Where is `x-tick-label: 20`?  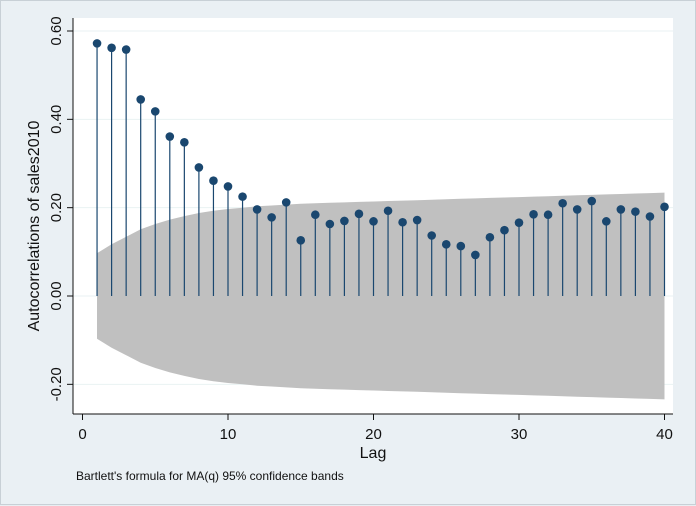
x-tick-label: 20 is located at coordinates (373, 434).